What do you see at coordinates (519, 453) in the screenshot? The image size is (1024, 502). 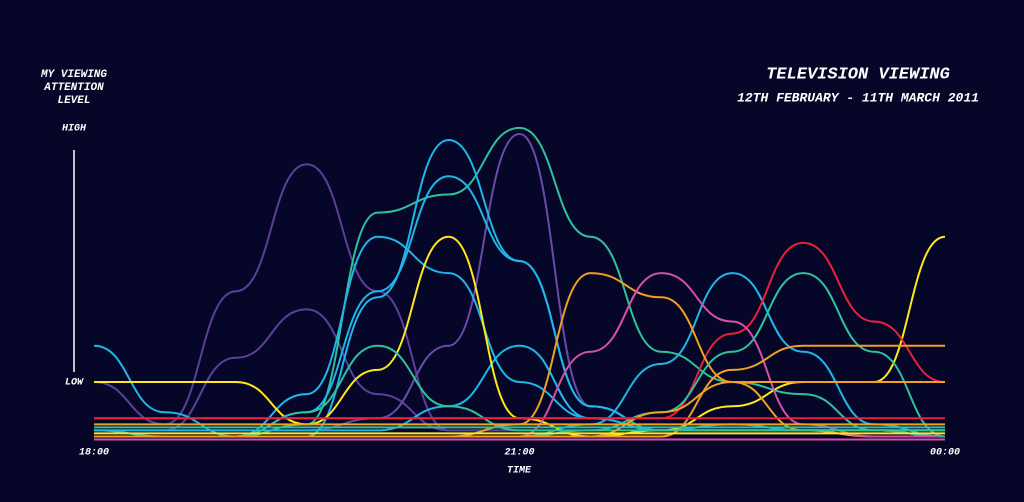 I see `x-tick-label: 21:00` at bounding box center [519, 453].